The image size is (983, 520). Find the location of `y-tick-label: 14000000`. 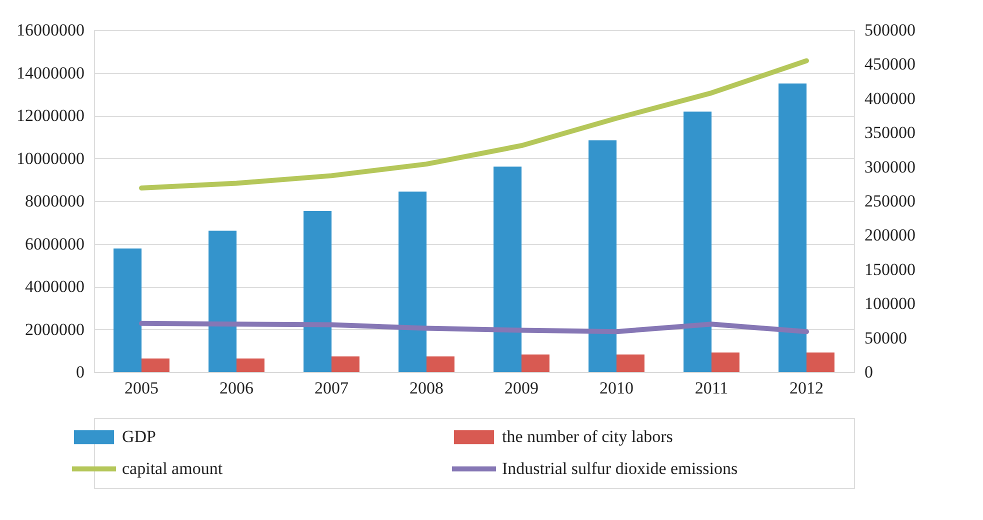

y-tick-label: 14000000 is located at coordinates (50, 72).